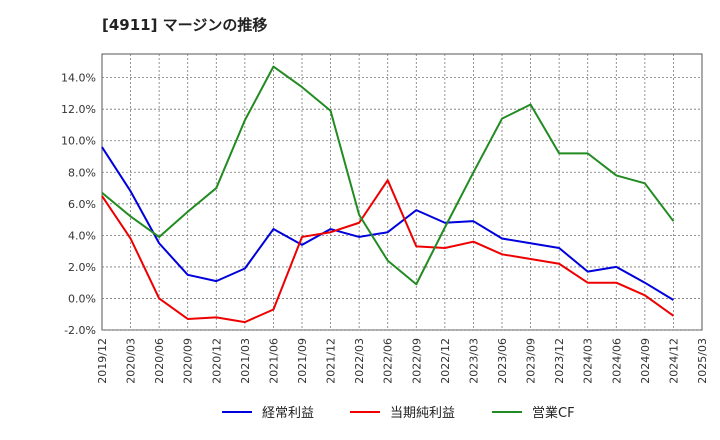 The width and height of the screenshot is (720, 440). Describe the element at coordinates (502, 361) in the screenshot. I see `x-tick-label: 2023/06` at that location.